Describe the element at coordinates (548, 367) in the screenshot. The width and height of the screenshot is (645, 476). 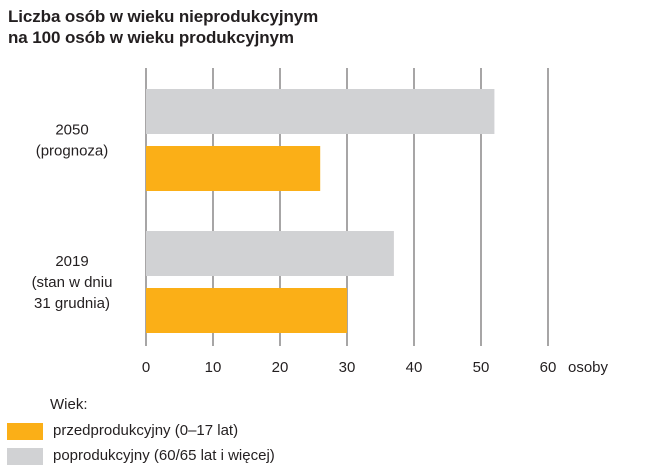
I see `x-tick-label-60: 60` at that location.